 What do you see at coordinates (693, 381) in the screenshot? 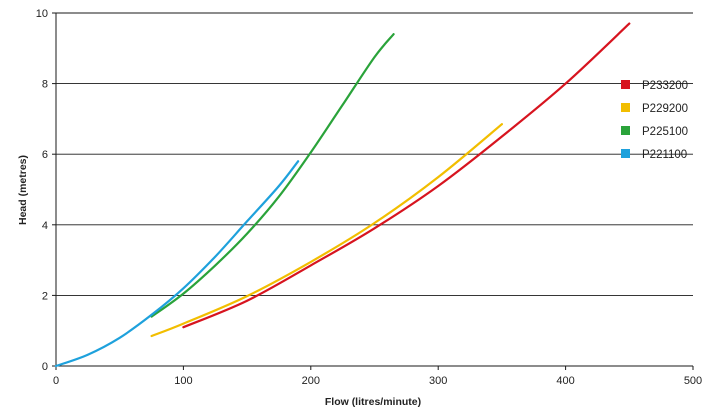
I see `x-tick-label: 500` at bounding box center [693, 381].